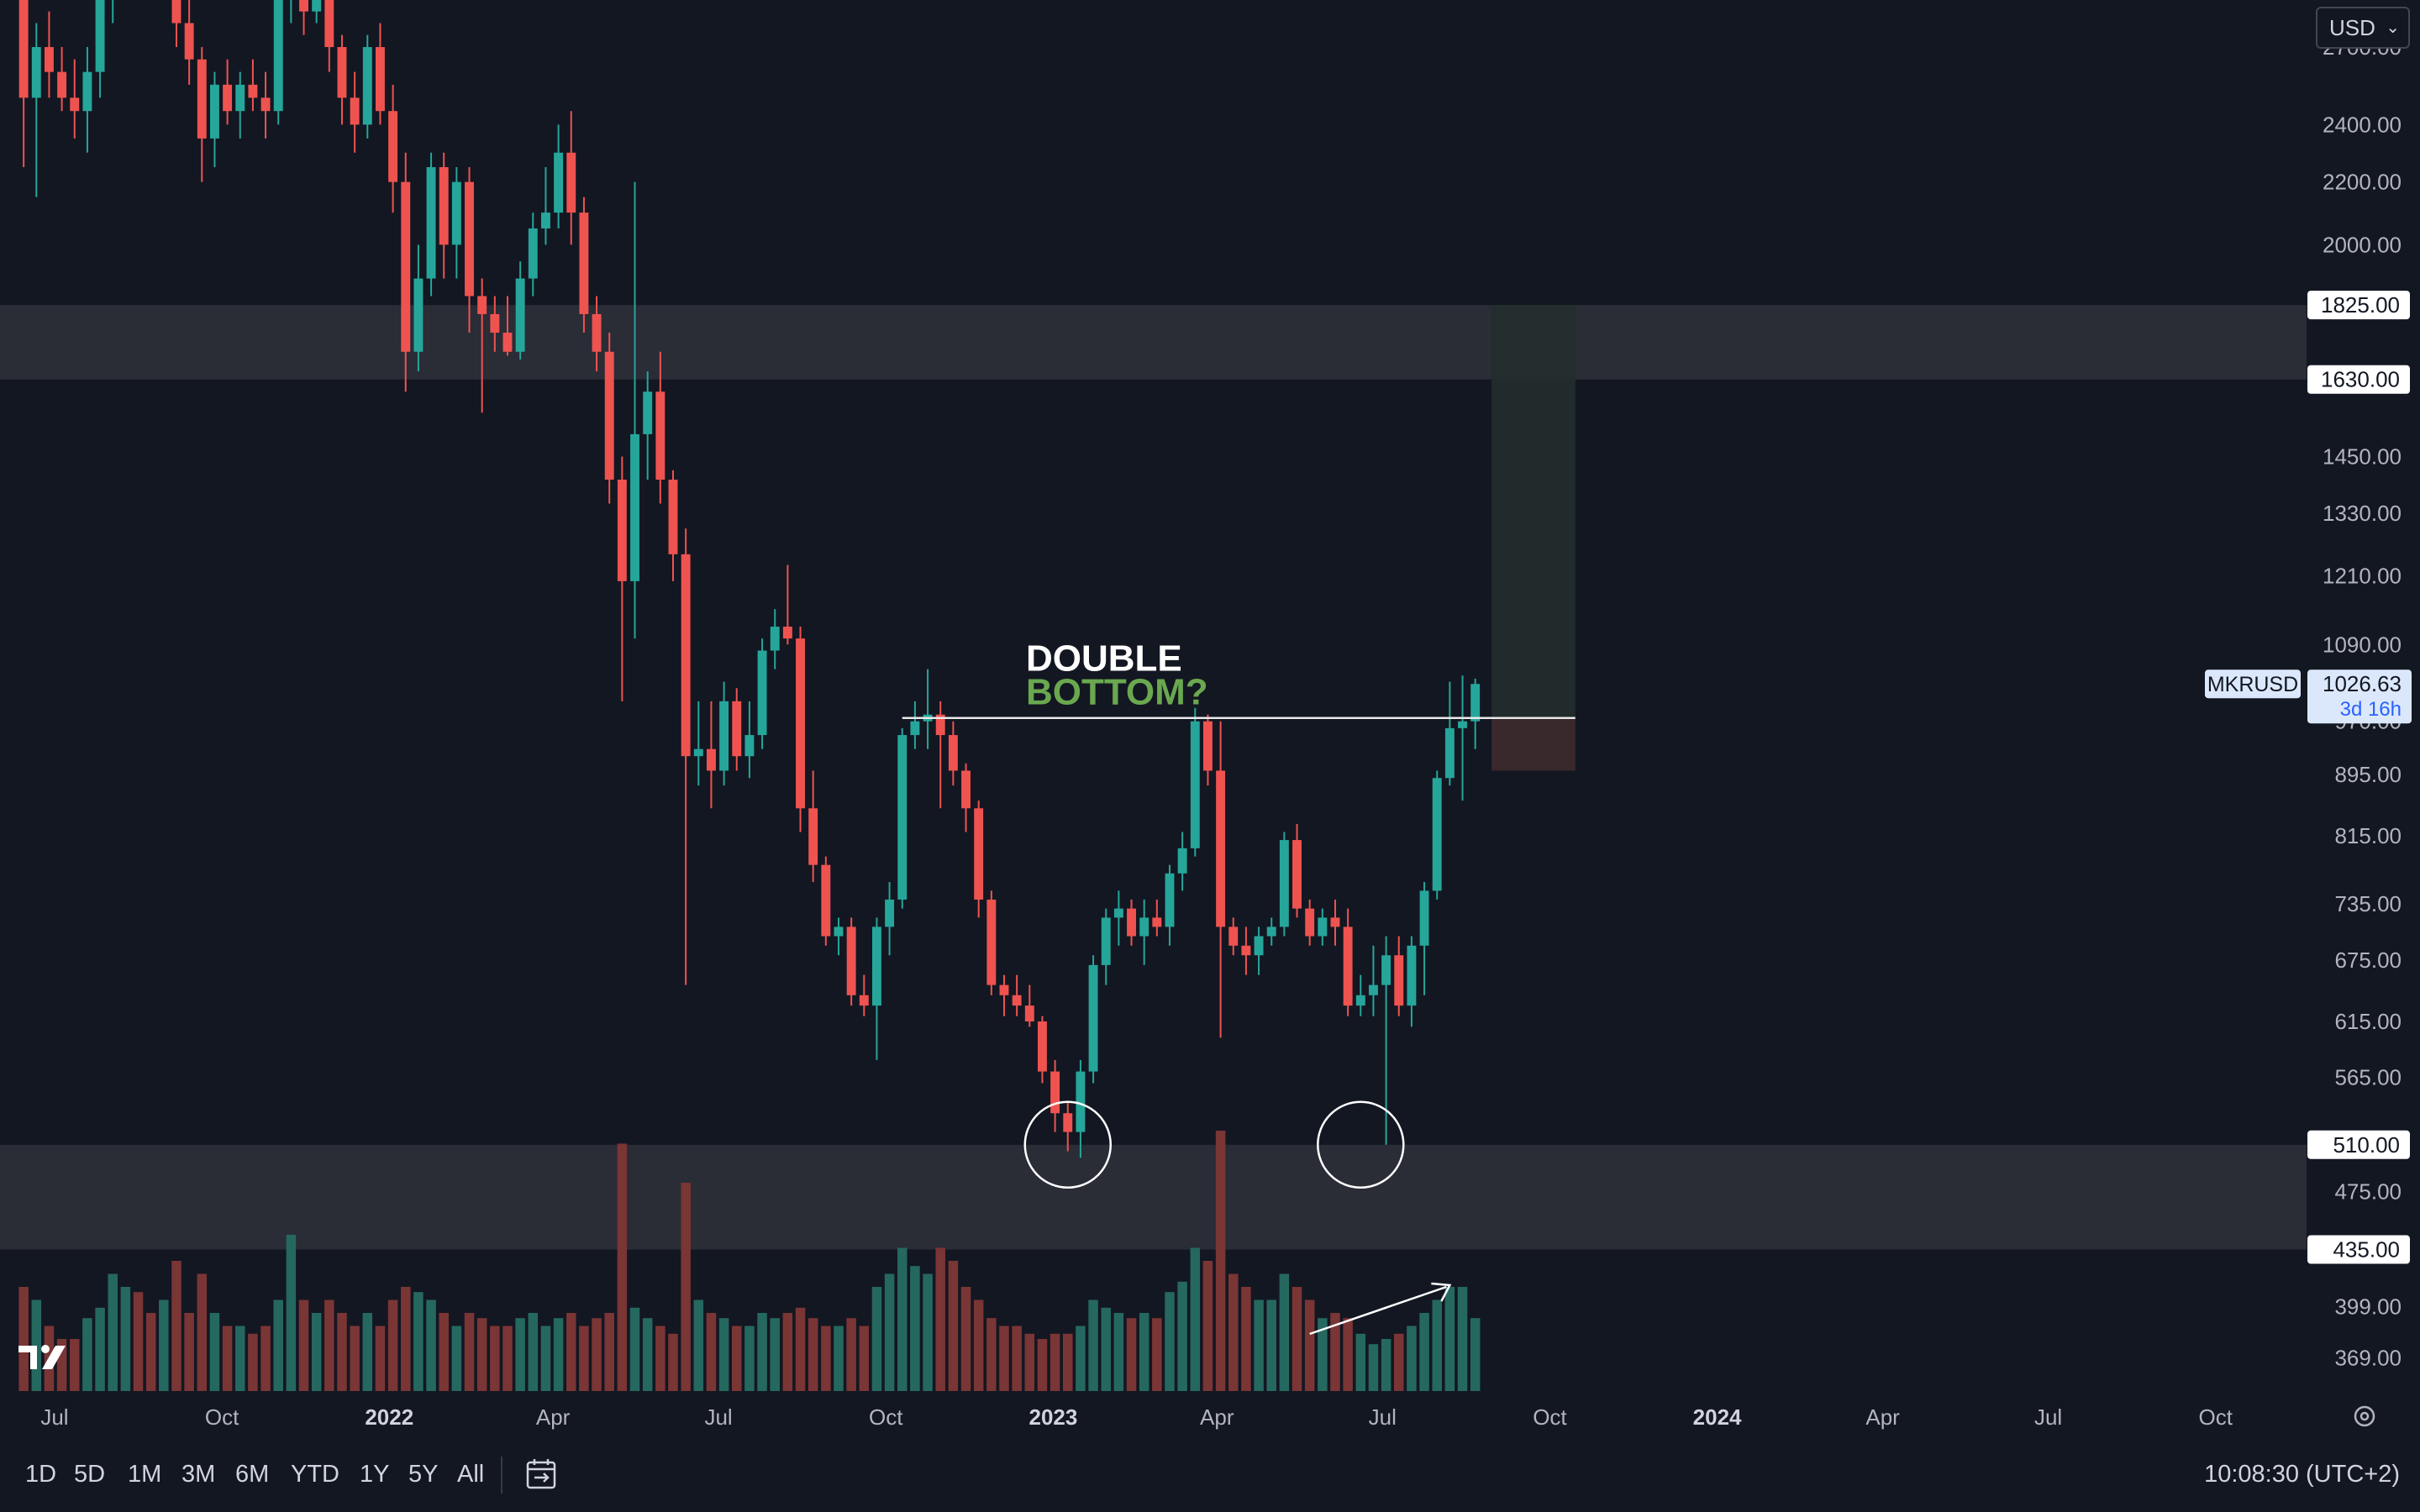 The height and width of the screenshot is (1512, 2420). Describe the element at coordinates (471, 1474) in the screenshot. I see `range-all-button: All` at that location.